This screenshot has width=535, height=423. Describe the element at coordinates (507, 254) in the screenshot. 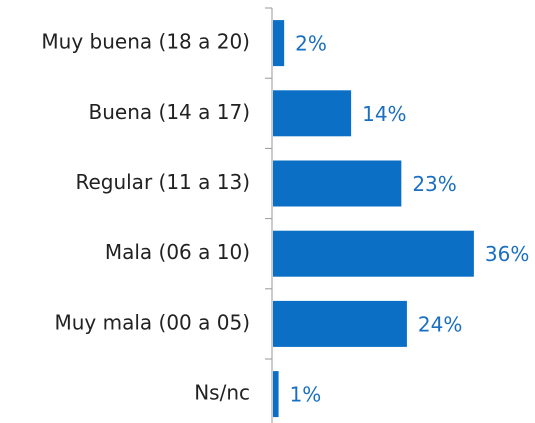

I see `value-label: 36%` at that location.